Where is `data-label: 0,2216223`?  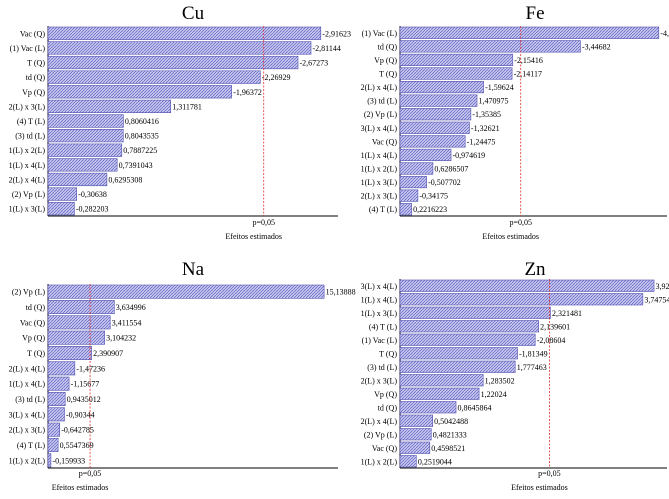
data-label: 0,2216223 is located at coordinates (430, 209).